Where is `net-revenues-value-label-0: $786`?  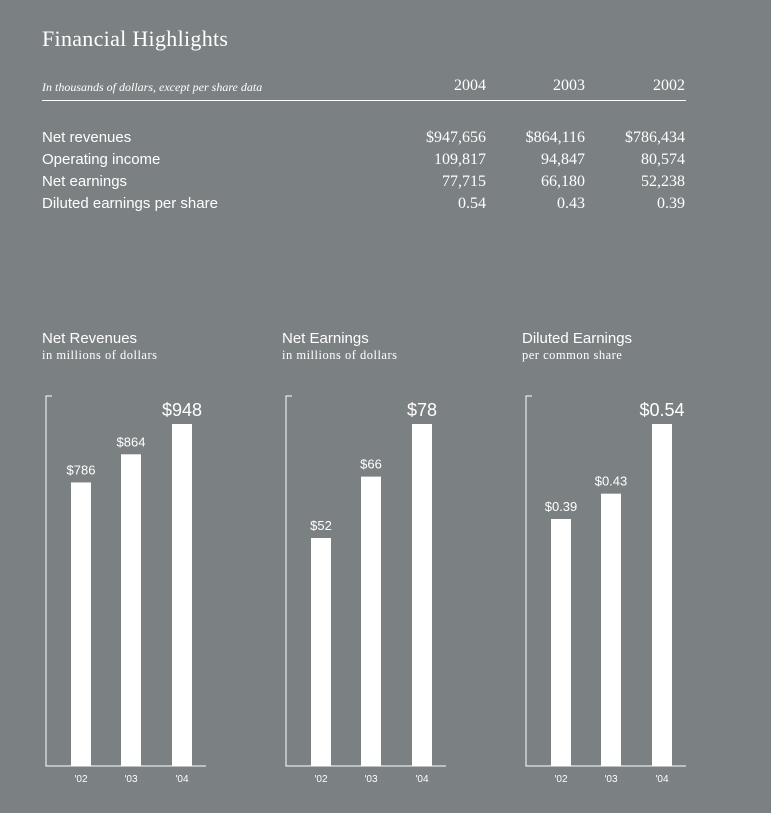 net-revenues-value-label-0: $786 is located at coordinates (81, 469).